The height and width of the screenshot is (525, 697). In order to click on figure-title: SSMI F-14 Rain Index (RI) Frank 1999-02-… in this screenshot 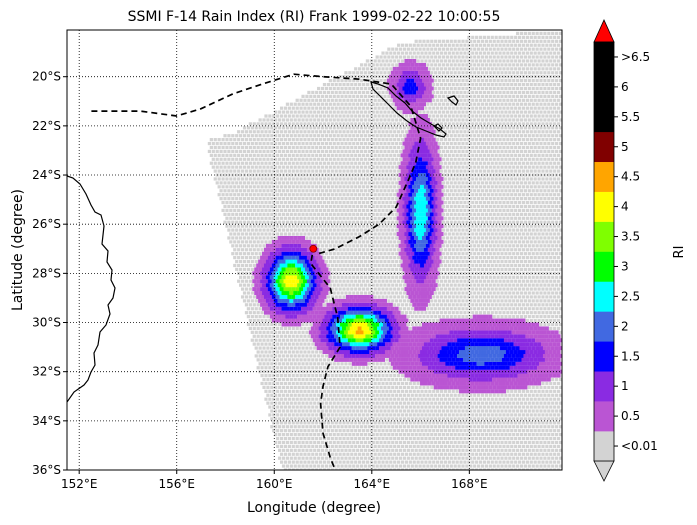, I will do `click(314, 17)`.